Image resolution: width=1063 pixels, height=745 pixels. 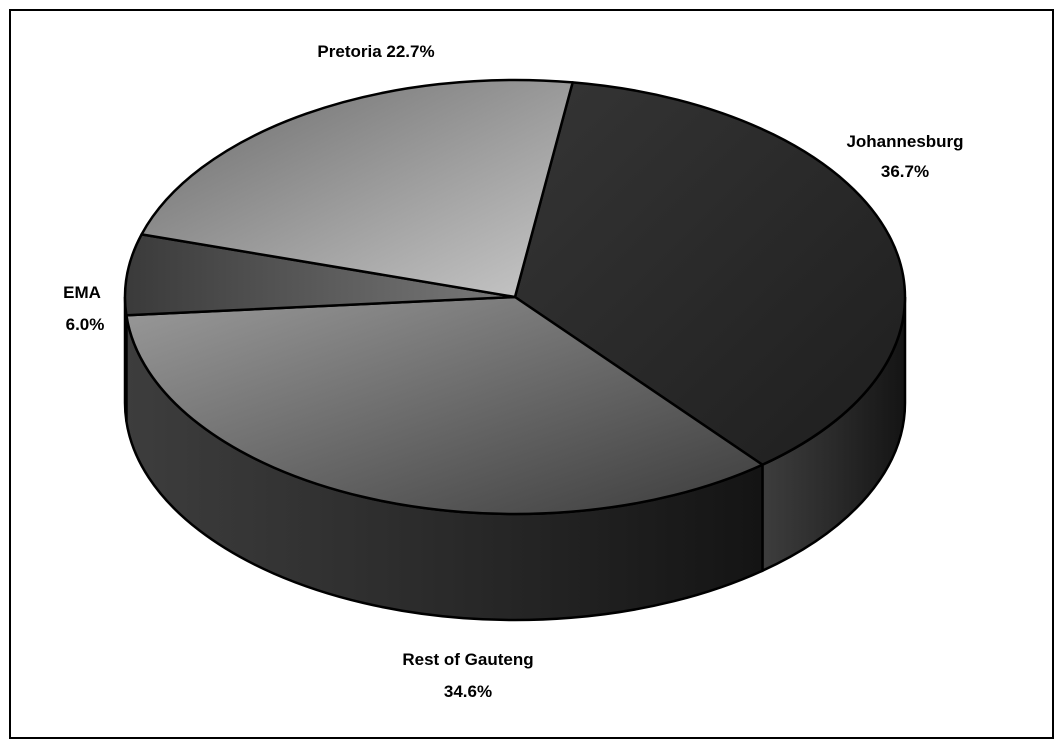 What do you see at coordinates (85, 324) in the screenshot?
I see `label-ema-value: 6.0%` at bounding box center [85, 324].